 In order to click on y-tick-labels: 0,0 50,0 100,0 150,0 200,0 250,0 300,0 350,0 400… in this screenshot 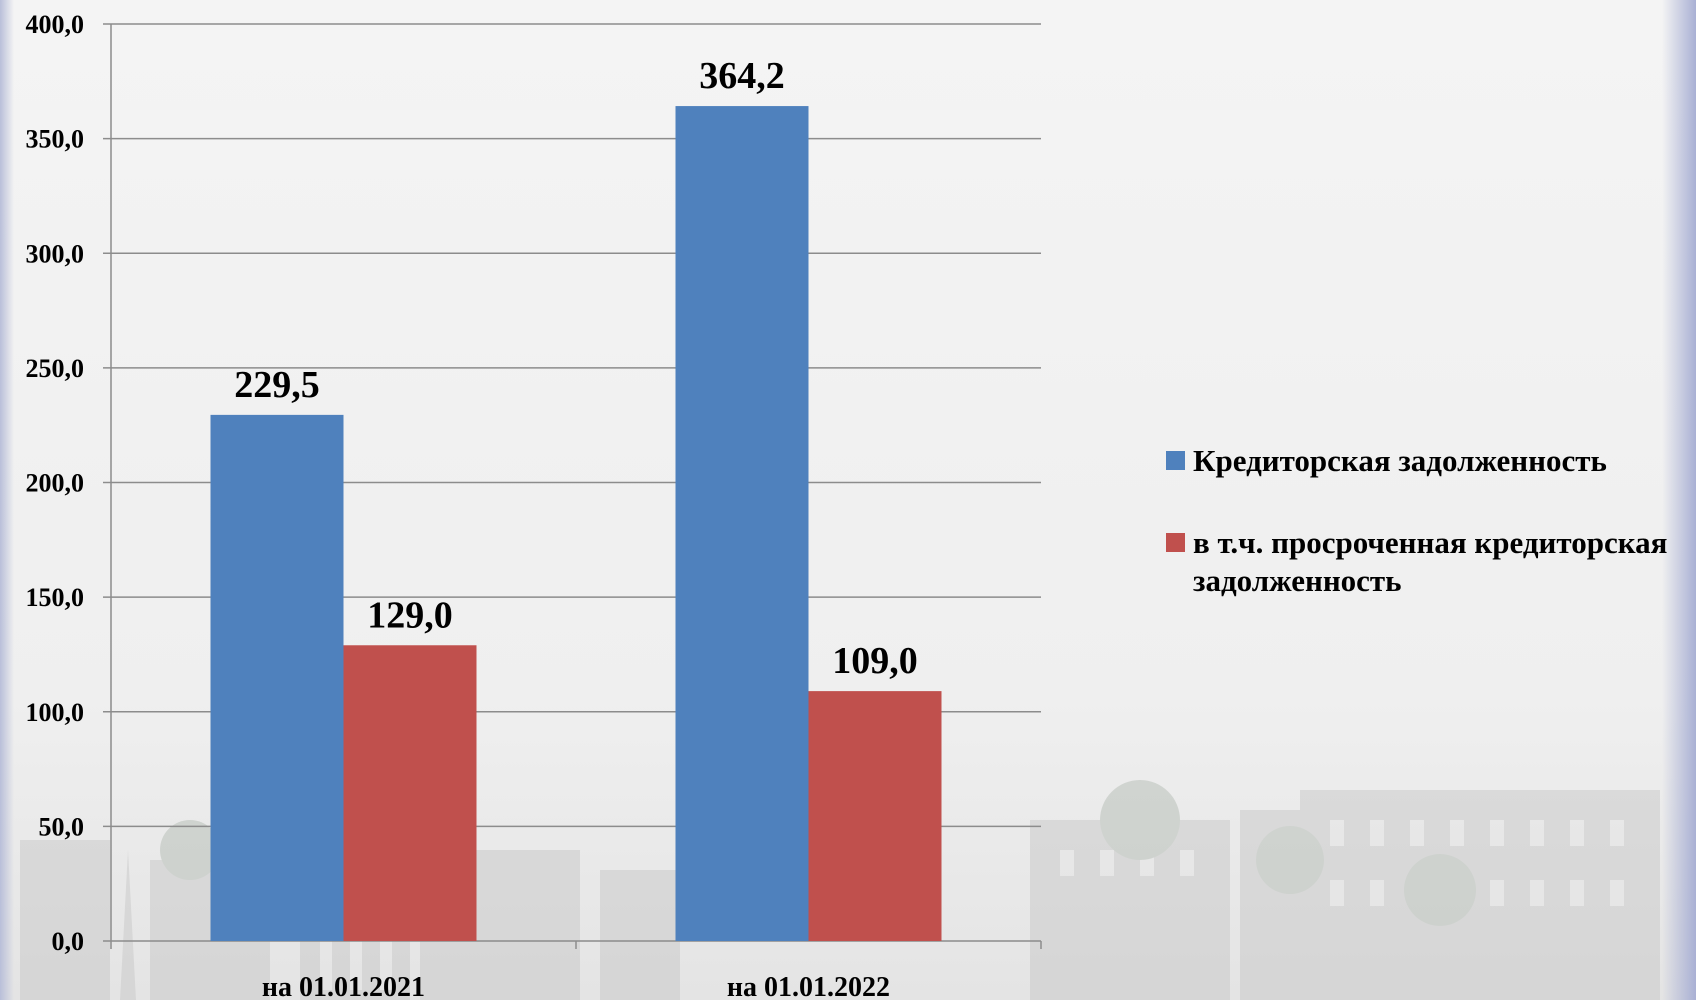, I will do `click(55, 483)`.